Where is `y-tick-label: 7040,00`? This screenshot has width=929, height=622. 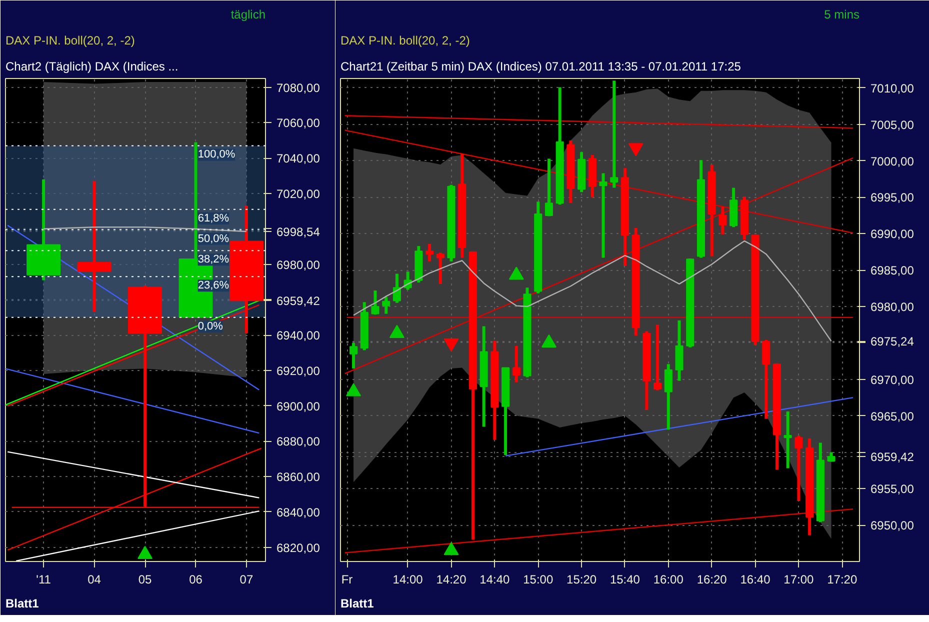
y-tick-label: 7040,00 is located at coordinates (298, 159).